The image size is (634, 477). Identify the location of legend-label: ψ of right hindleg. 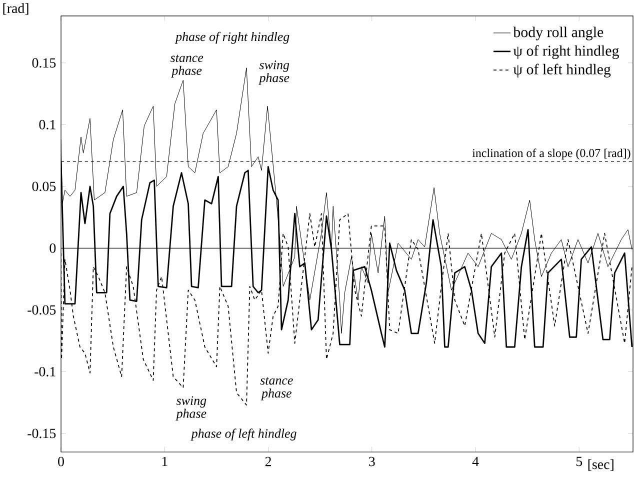
(566, 52).